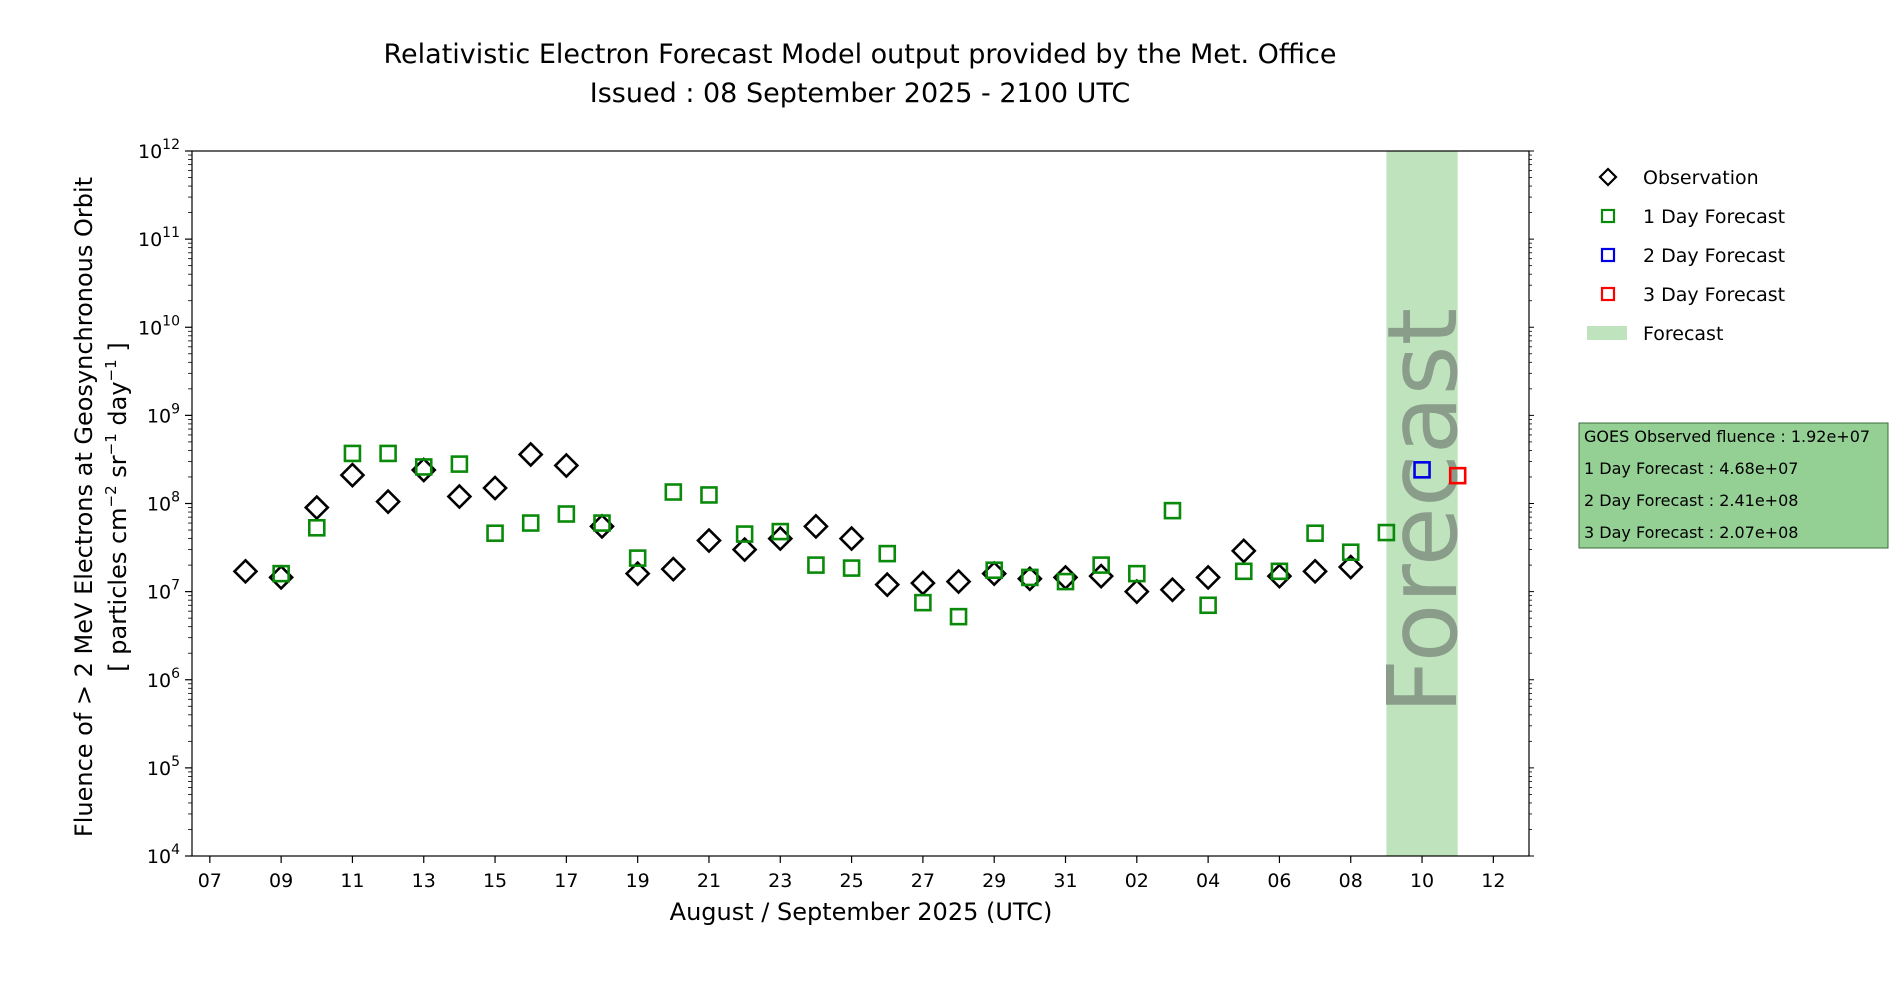 Image resolution: width=1900 pixels, height=1000 pixels. Describe the element at coordinates (1683, 334) in the screenshot. I see `legend-forecast-label: Forecast` at that location.